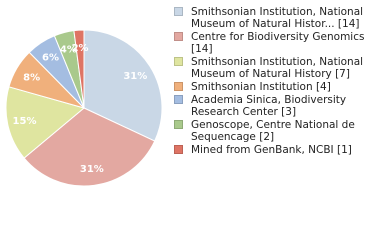  What do you see at coordinates (50, 58) in the screenshot?
I see `slice-label: 6%` at bounding box center [50, 58].